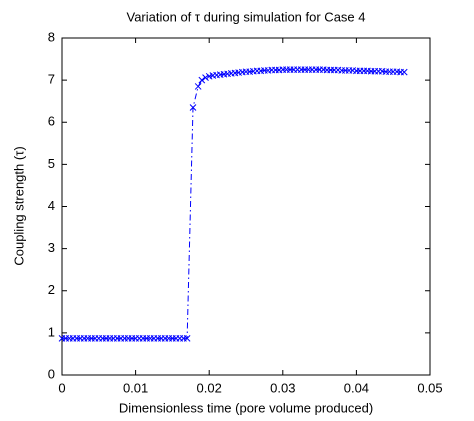  What do you see at coordinates (18, 205) in the screenshot?
I see `y-axis-label: Coupling strength (τ)` at bounding box center [18, 205].